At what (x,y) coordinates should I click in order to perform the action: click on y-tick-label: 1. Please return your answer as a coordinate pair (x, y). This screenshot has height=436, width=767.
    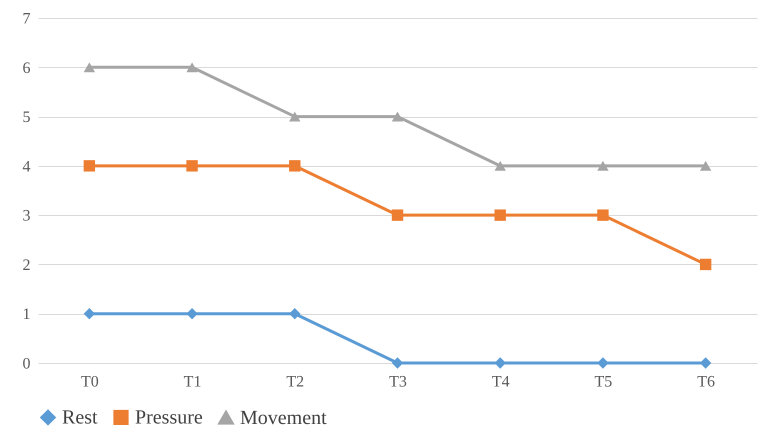
    Looking at the image, I should click on (26, 315).